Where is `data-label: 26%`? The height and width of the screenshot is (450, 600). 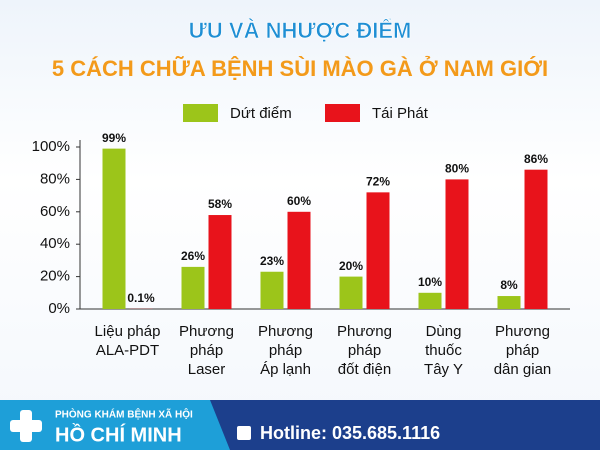
data-label: 26% is located at coordinates (193, 256).